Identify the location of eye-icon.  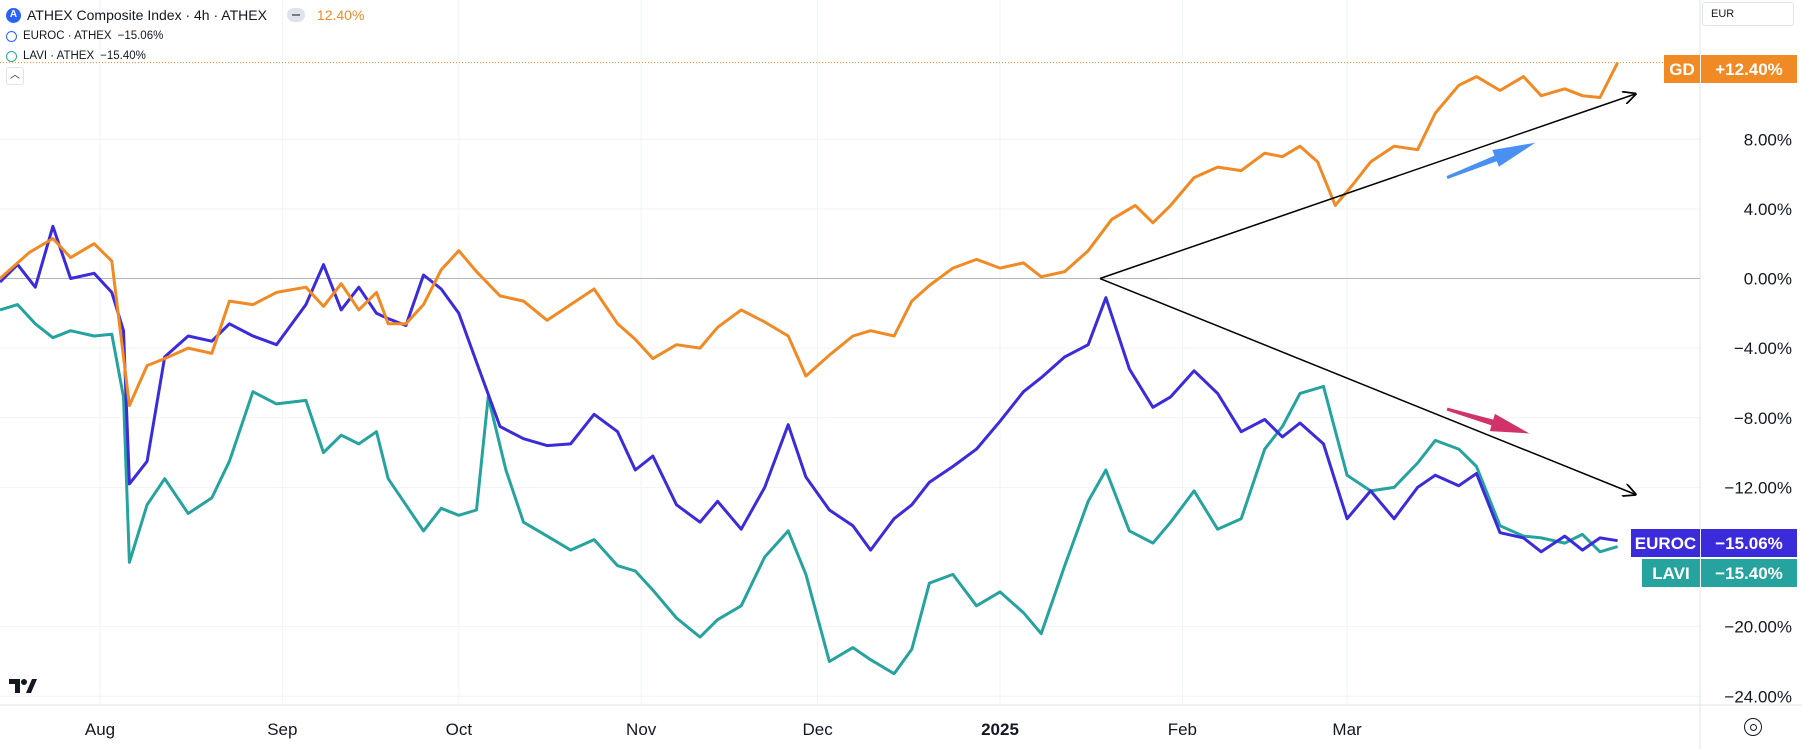
(295, 15).